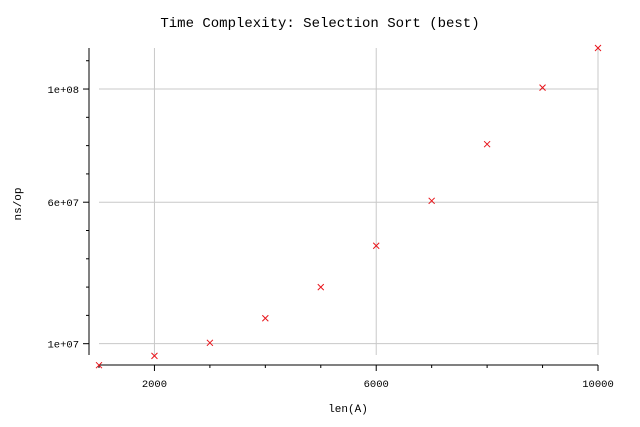  What do you see at coordinates (63, 204) in the screenshot?
I see `y-tick-label: 6e+07` at bounding box center [63, 204].